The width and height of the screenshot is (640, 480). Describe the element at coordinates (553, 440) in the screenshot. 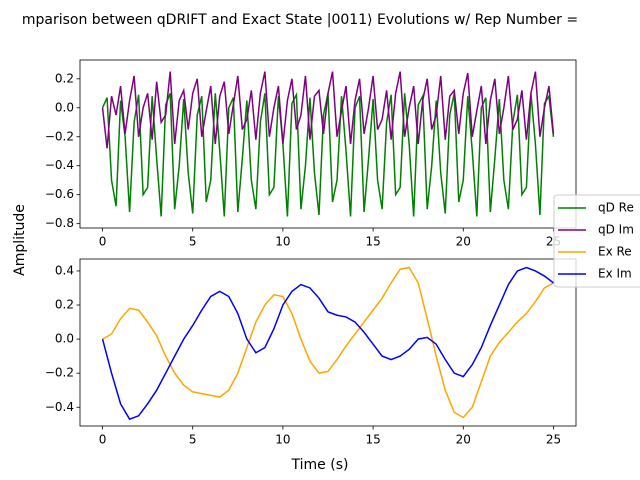

I see `x-tick-label: 25` at that location.